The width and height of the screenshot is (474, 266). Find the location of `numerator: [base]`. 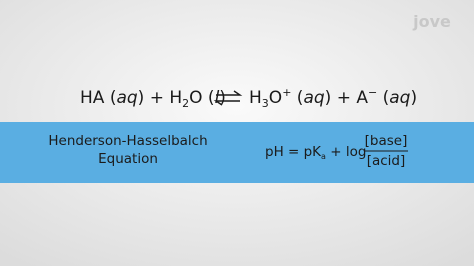

numerator: [base] is located at coordinates (386, 141).